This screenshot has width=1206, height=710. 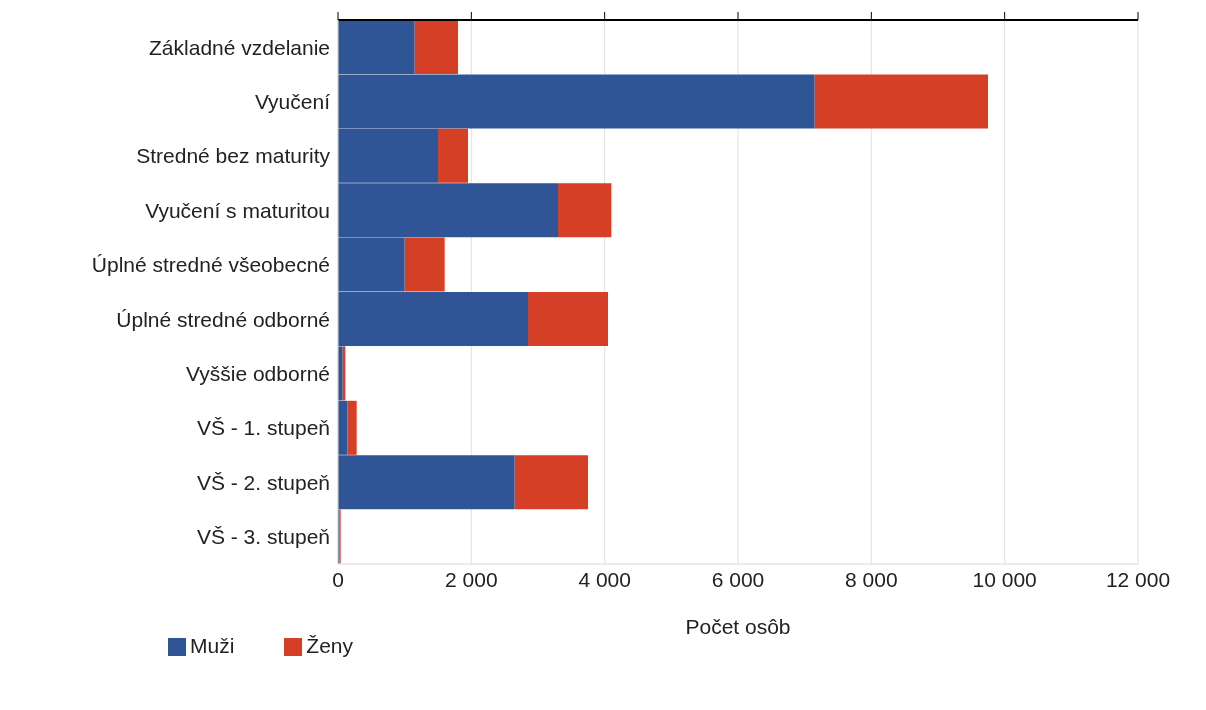 I want to click on legend-label: Ženy, so click(x=330, y=645).